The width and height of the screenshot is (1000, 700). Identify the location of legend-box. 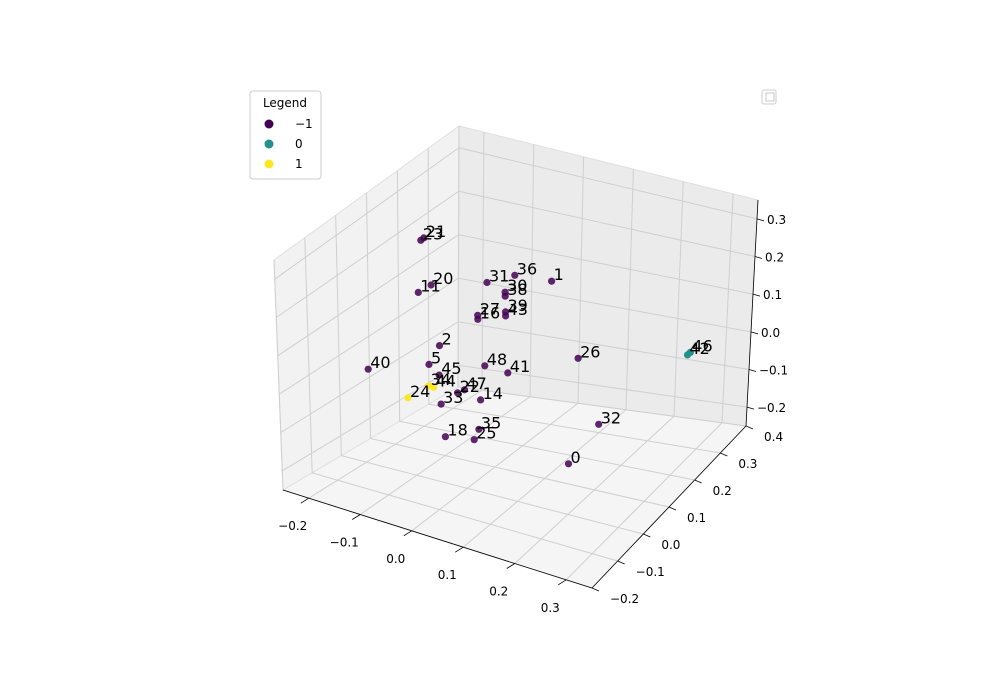
(285, 135).